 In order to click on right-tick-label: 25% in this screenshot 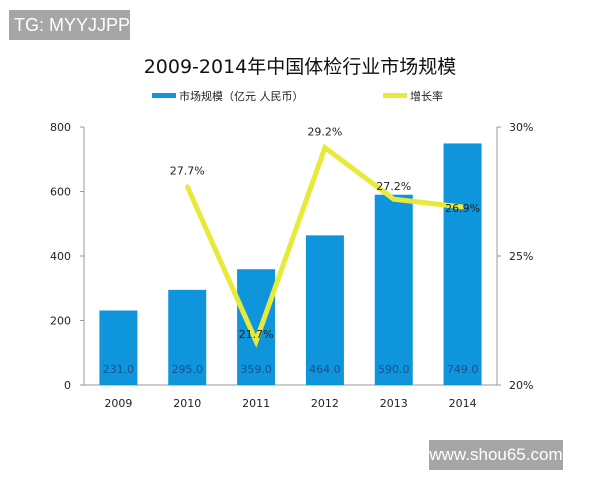, I will do `click(521, 256)`.